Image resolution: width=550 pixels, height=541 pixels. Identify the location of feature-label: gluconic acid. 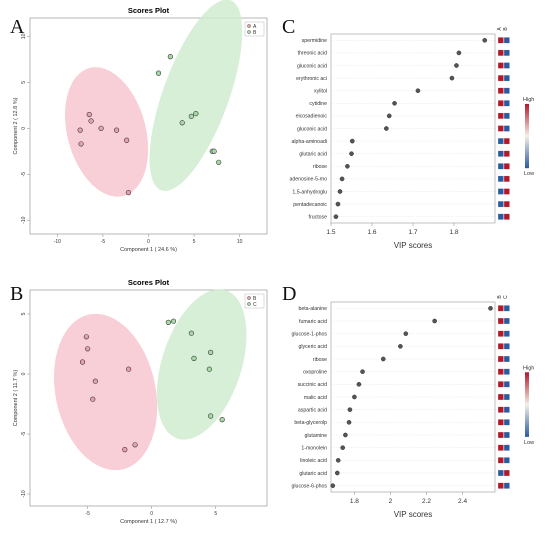
(312, 129).